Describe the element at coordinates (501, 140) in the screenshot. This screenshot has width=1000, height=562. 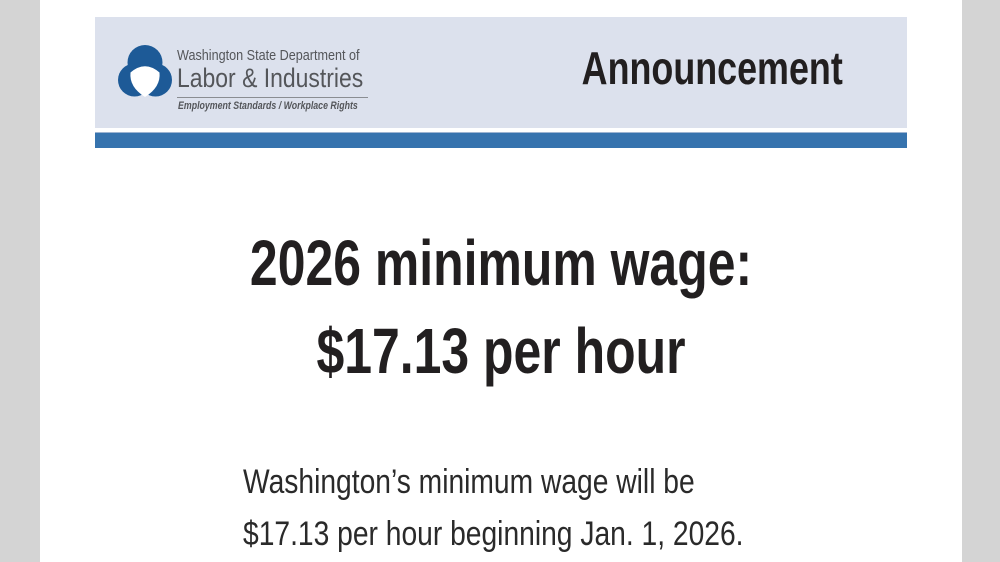
I see `header-accent-stripe` at that location.